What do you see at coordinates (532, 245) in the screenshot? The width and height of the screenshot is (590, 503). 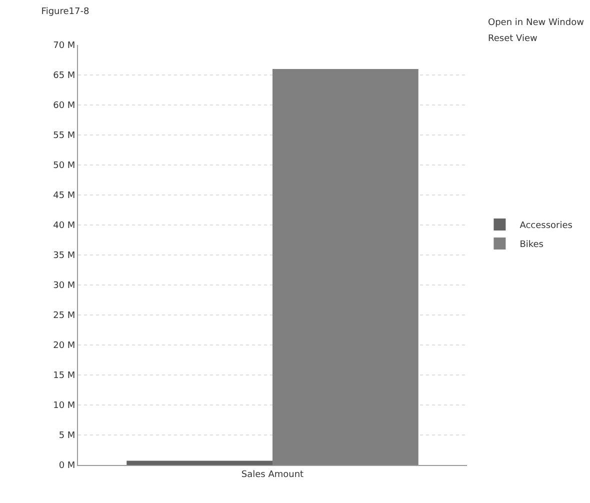 I see `legend-label: Bikes` at bounding box center [532, 245].